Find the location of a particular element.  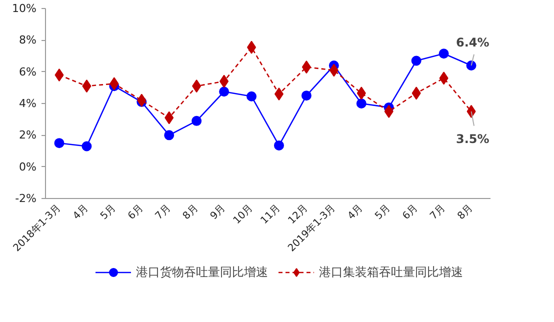

y-tick-label: 6% is located at coordinates (27, 71).